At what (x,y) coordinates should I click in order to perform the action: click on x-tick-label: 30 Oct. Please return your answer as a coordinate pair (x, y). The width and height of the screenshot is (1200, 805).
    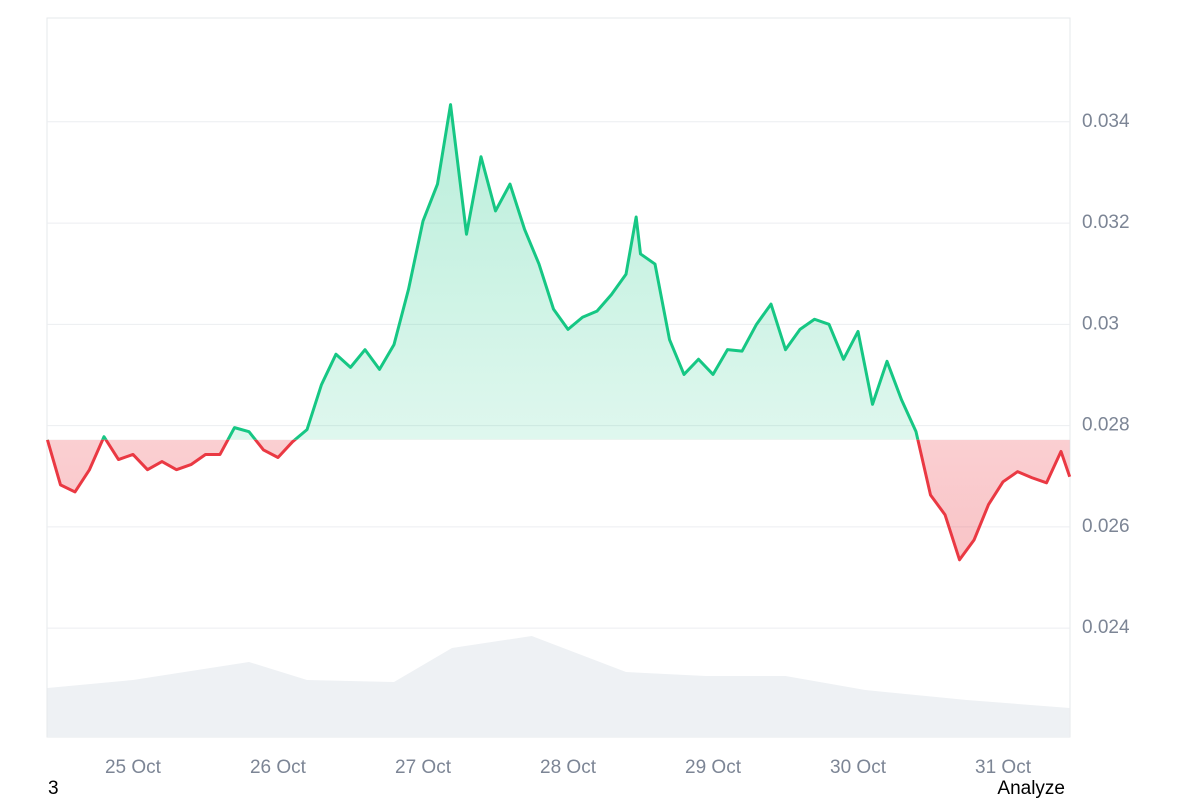
    Looking at the image, I should click on (858, 767).